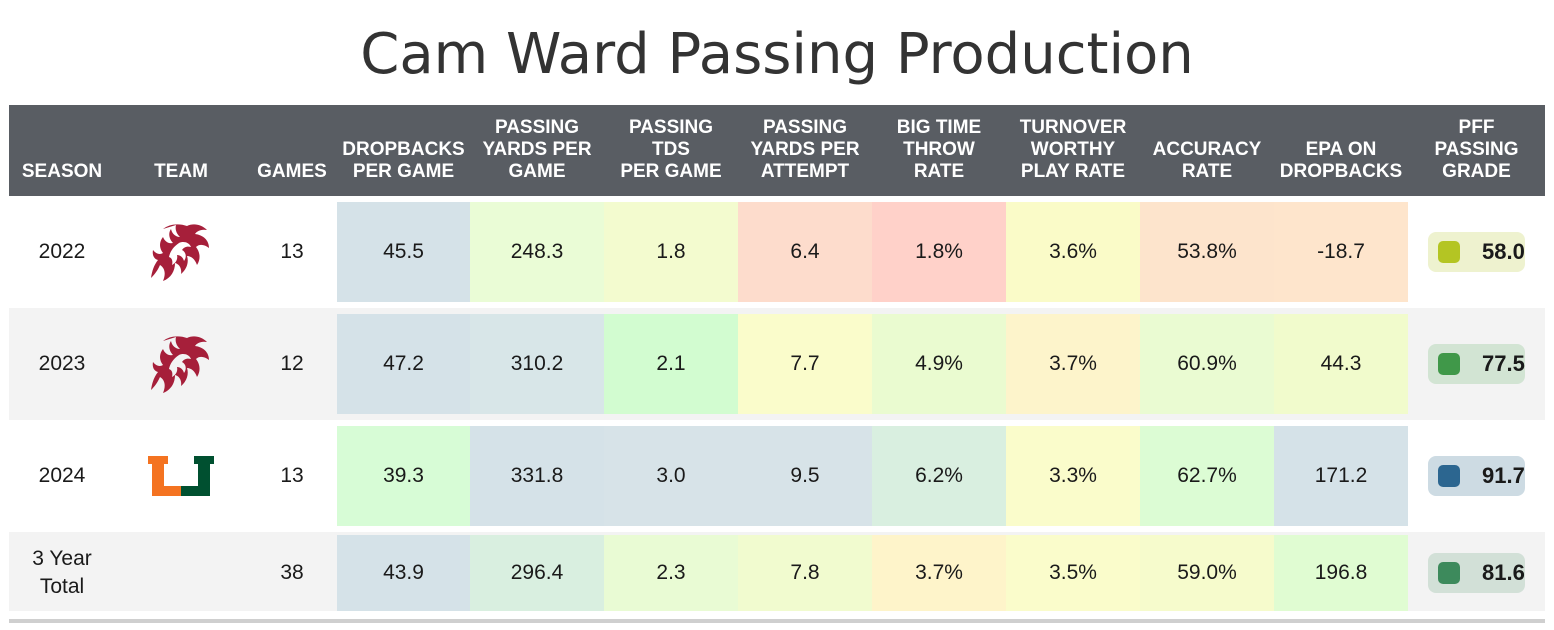 This screenshot has width=1554, height=630. What do you see at coordinates (537, 252) in the screenshot?
I see `passing-yards-per-game-cell: 248.3` at bounding box center [537, 252].